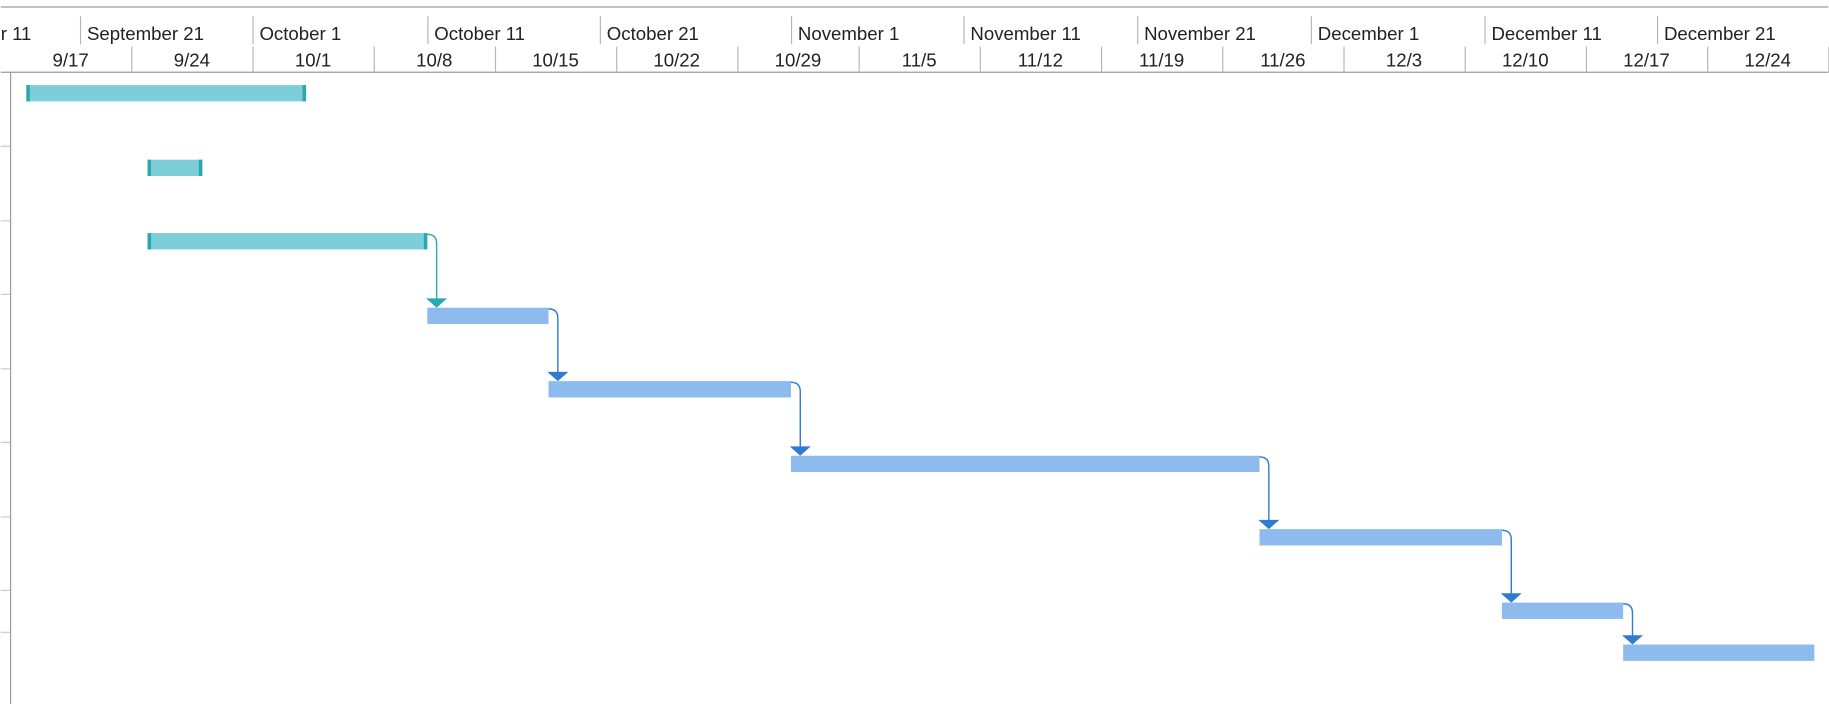  I want to click on bottom-tier-label: 10/15, so click(555, 60).